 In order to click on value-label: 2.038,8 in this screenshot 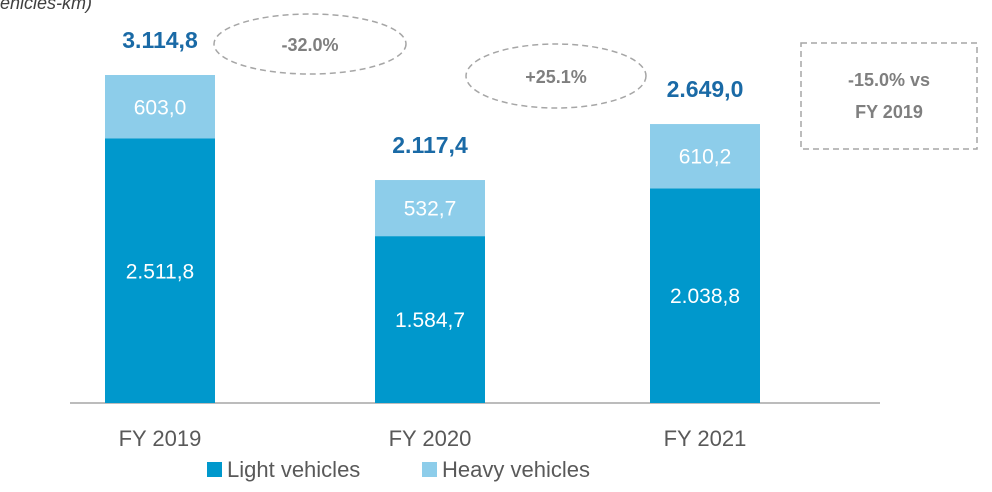, I will do `click(705, 296)`.